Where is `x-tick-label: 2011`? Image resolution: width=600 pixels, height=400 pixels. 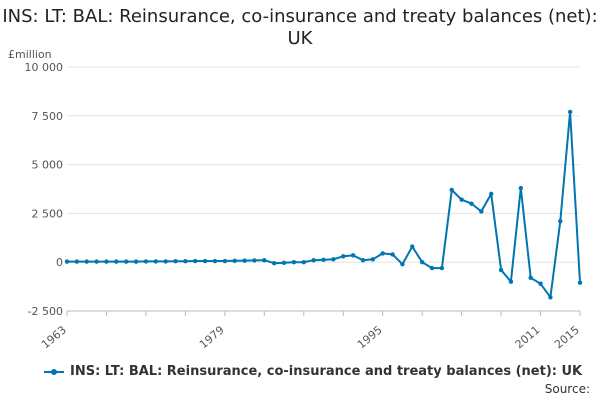
x-tick-label: 2011 is located at coordinates (528, 337).